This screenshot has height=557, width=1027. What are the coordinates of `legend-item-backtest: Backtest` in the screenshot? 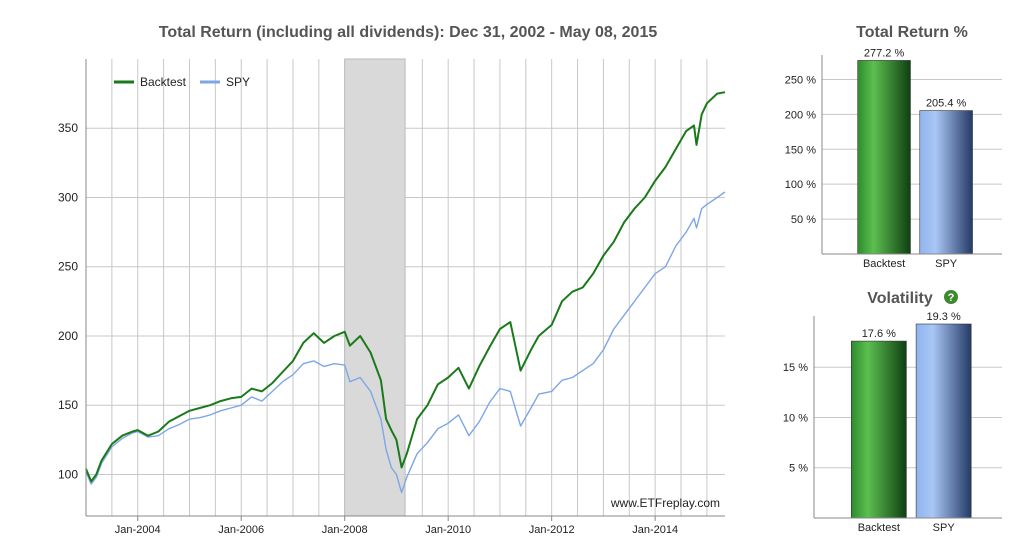 It's located at (150, 82).